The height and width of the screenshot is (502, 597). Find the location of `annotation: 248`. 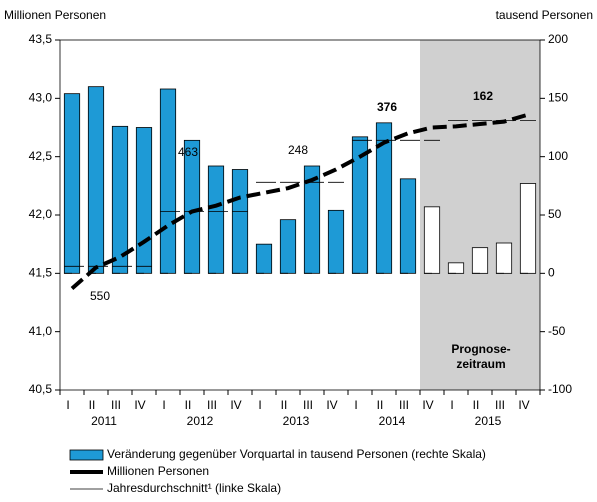

annotation: 248 is located at coordinates (298, 150).